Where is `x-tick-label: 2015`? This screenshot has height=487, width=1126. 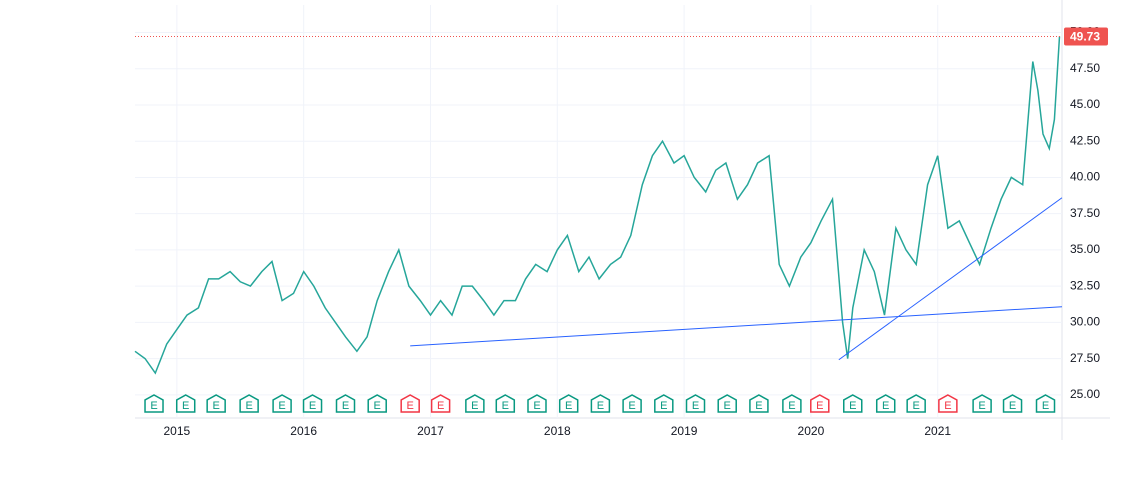 x-tick-label: 2015 is located at coordinates (176, 431).